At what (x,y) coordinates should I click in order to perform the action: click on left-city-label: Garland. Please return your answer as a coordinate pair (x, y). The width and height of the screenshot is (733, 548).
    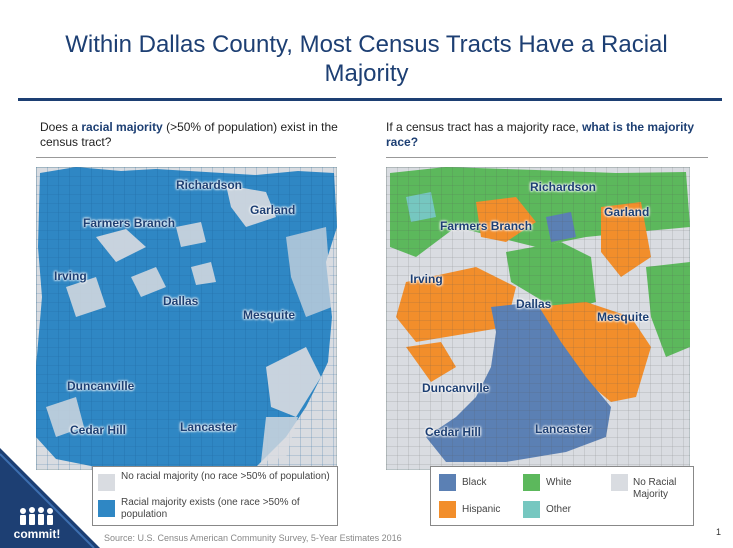
    Looking at the image, I should click on (273, 210).